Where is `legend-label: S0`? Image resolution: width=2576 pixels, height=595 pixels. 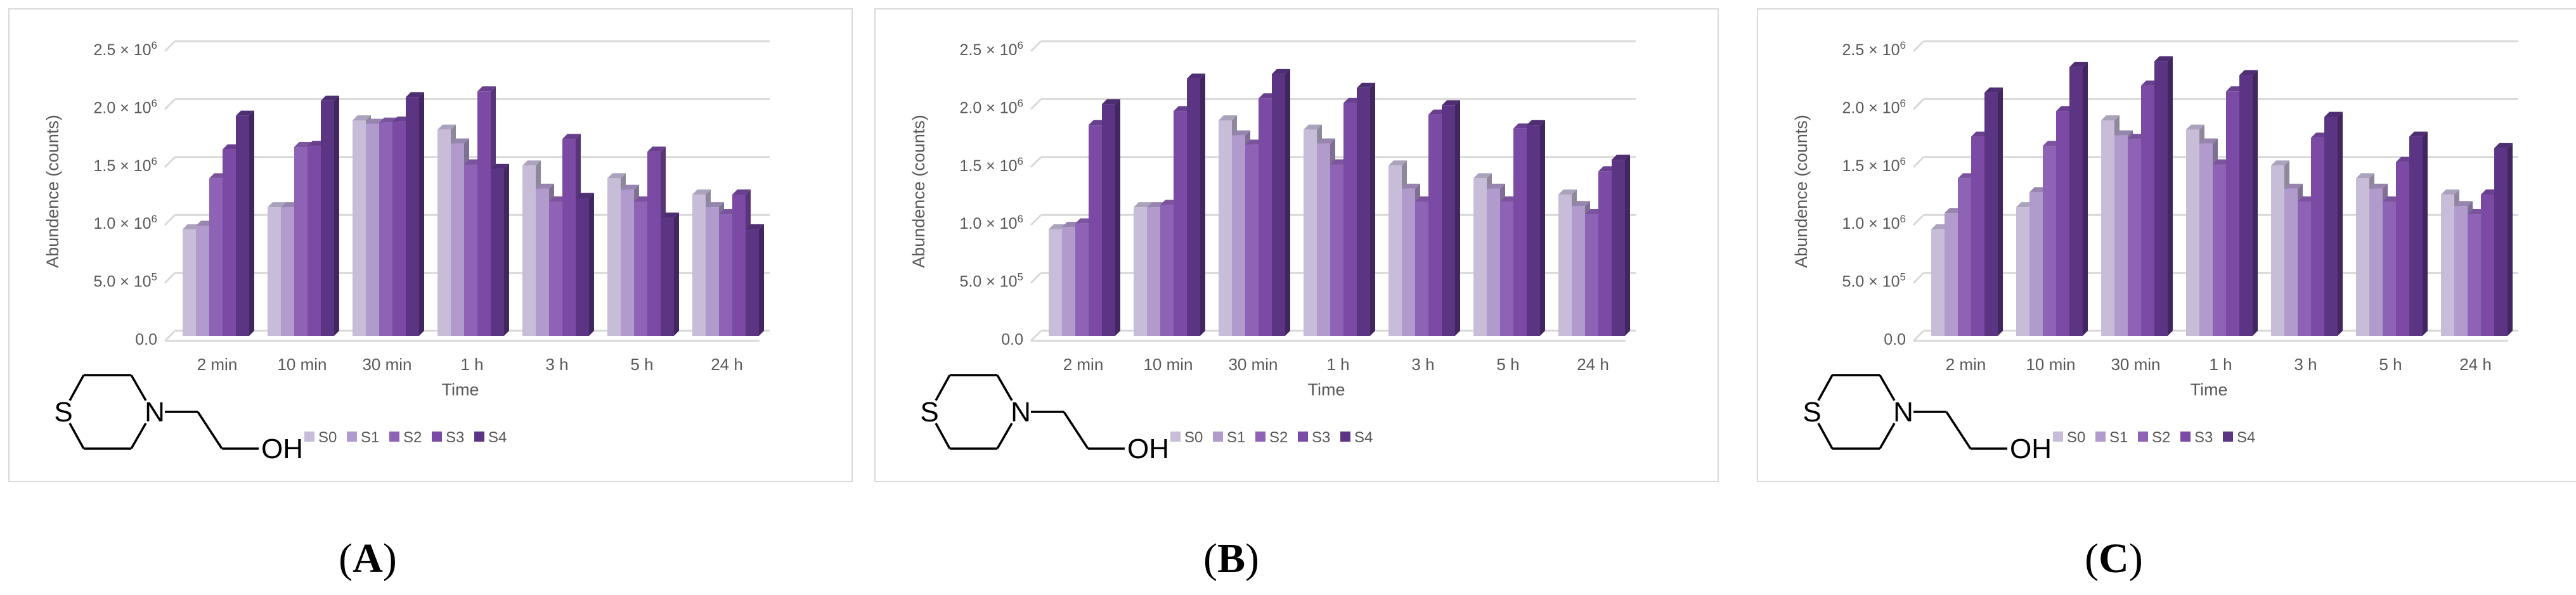
legend-label: S0 is located at coordinates (2076, 437).